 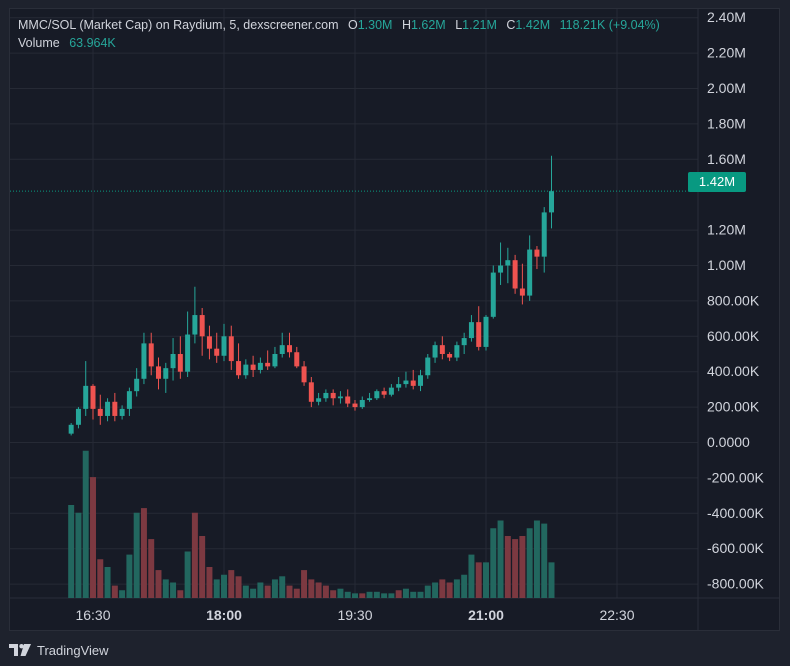 What do you see at coordinates (735, 513) in the screenshot?
I see `price-axis-label: -400.00K` at bounding box center [735, 513].